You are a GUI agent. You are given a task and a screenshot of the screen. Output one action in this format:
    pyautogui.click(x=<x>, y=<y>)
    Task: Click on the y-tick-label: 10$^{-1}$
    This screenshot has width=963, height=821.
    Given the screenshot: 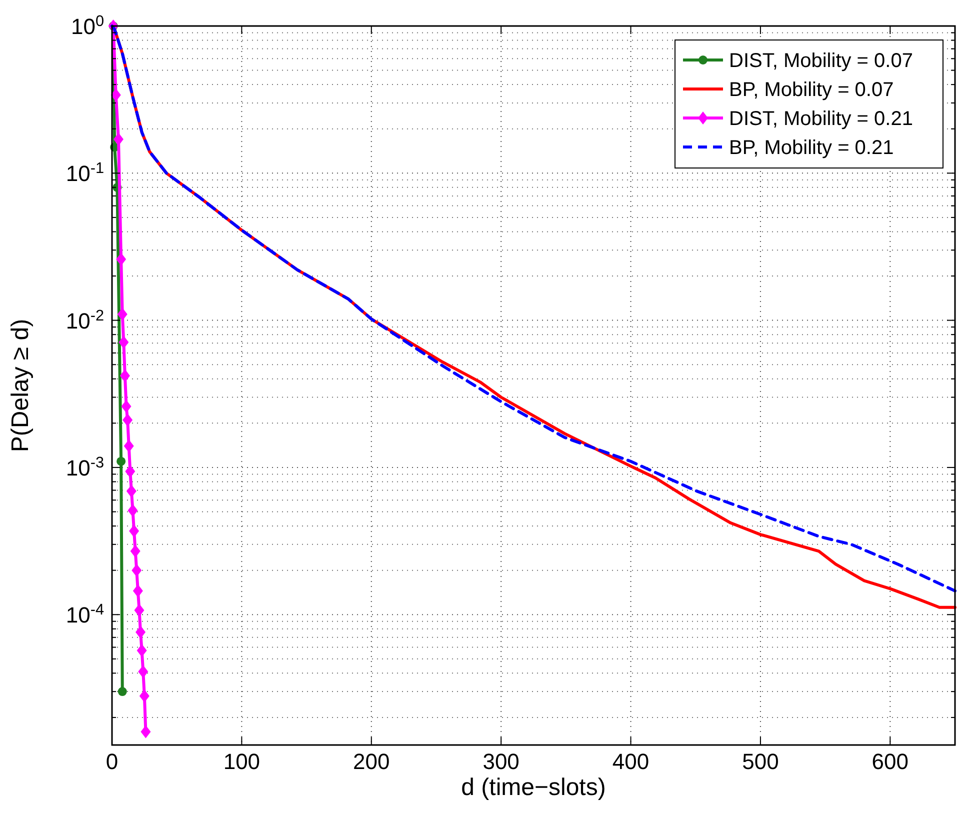 What is the action you would take?
    pyautogui.click(x=85, y=173)
    